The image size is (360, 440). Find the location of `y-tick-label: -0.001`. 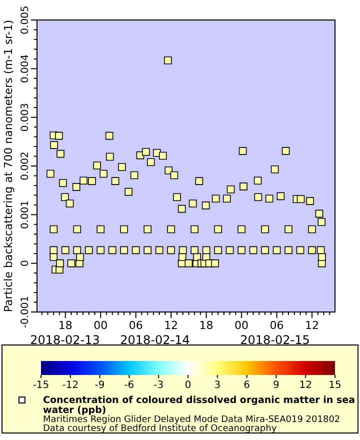

y-tick-label: -0.001 is located at coordinates (25, 312).